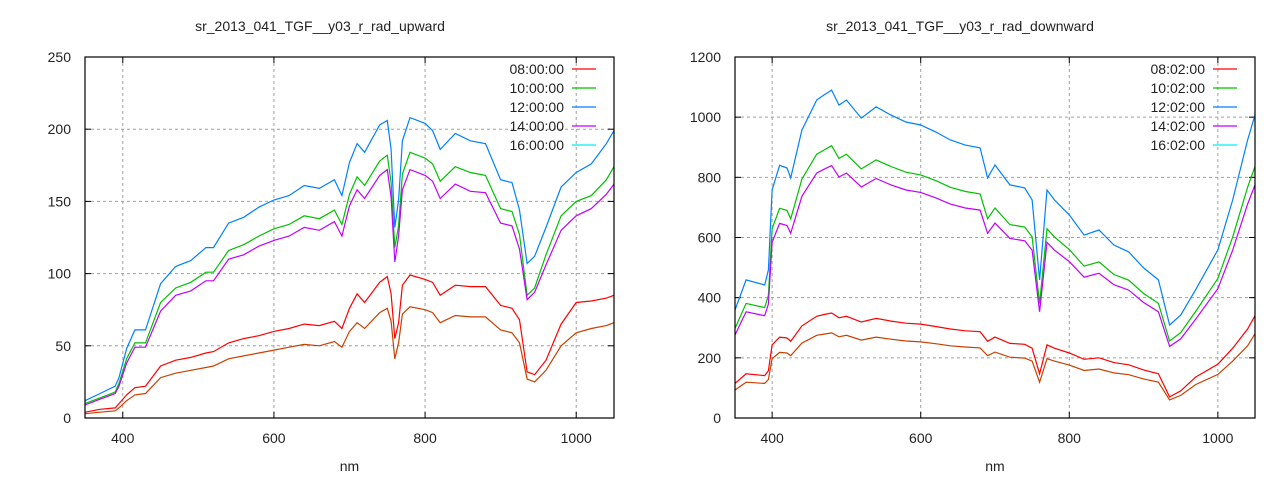 The width and height of the screenshot is (1280, 480). Describe the element at coordinates (537, 145) in the screenshot. I see `legend-label: 16:00:00` at that location.